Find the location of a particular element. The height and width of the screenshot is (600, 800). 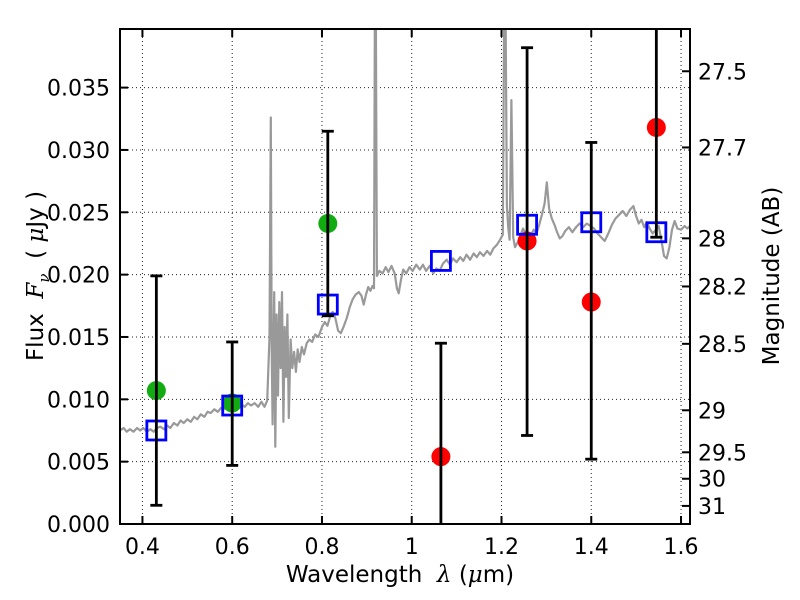

mag-tick-label: 28 is located at coordinates (712, 239).